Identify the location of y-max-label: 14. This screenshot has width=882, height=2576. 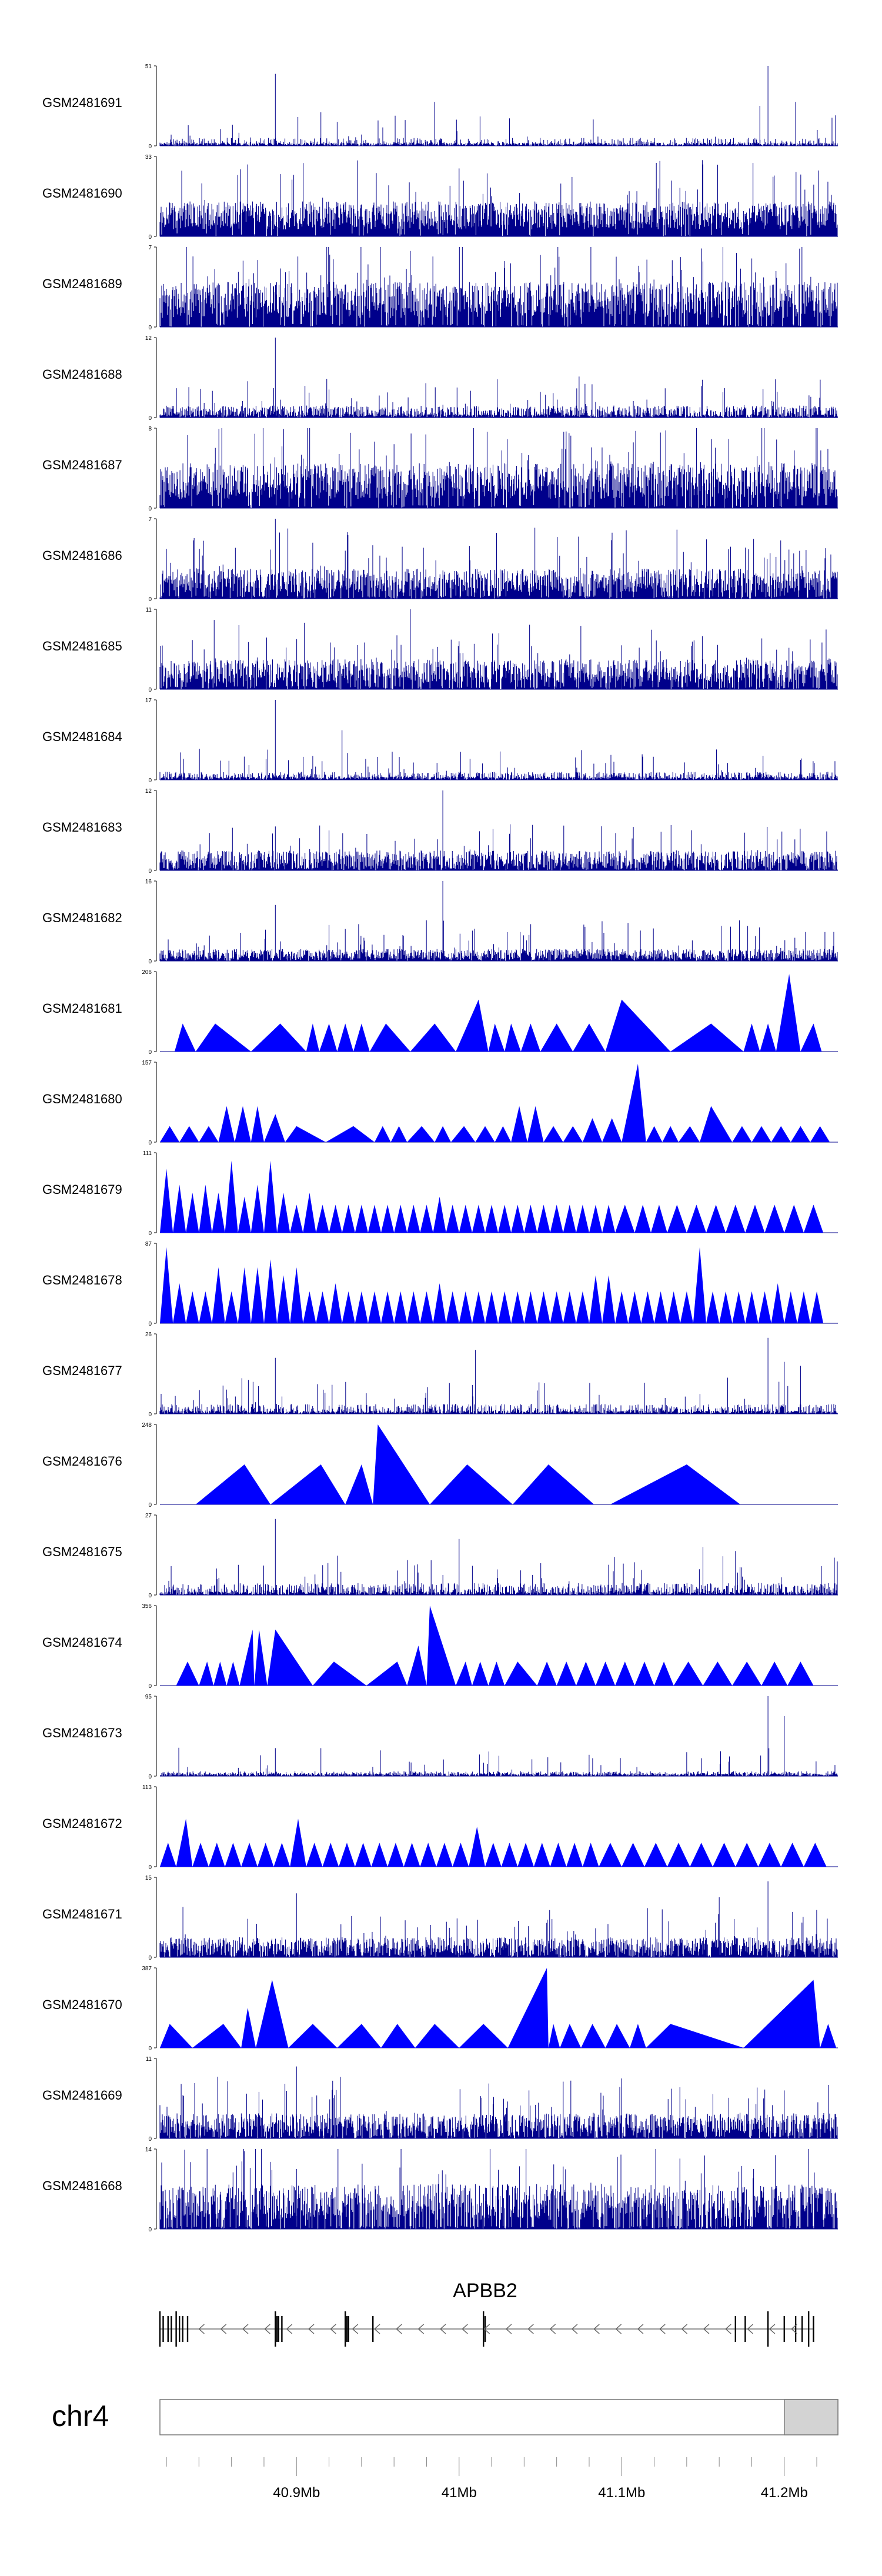
(148, 2150).